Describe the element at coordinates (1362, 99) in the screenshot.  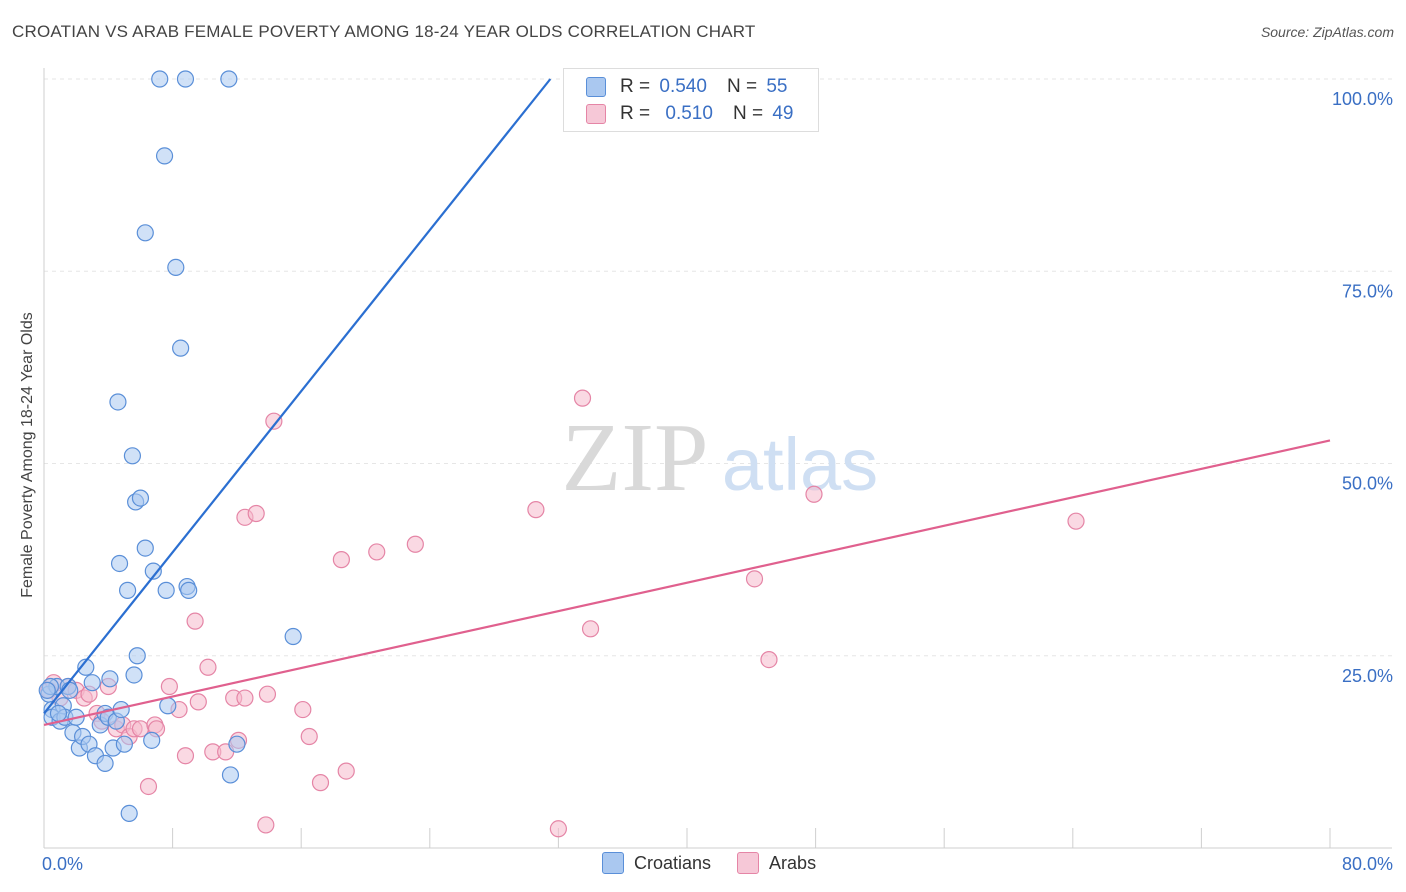
I see `y-tick-label: 100.0%` at that location.